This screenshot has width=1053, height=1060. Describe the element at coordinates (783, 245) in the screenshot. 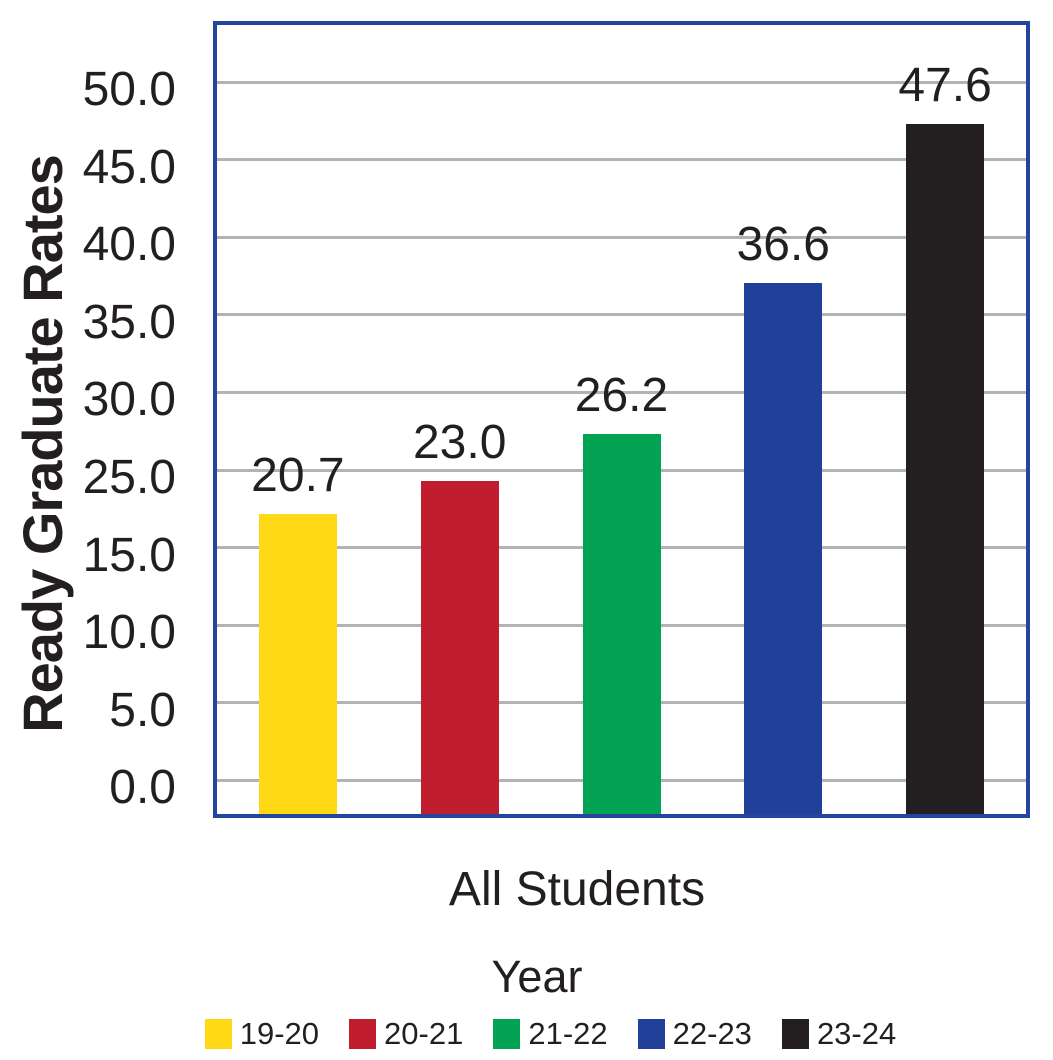

I see `bar-value-label: 36.6` at that location.